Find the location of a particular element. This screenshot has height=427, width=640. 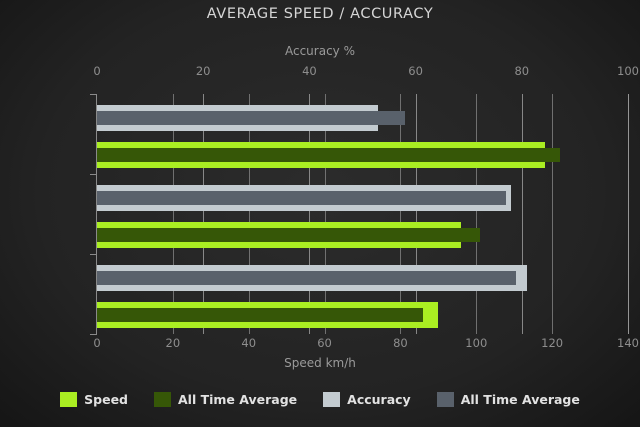

legend-item-2: Accuracy is located at coordinates (367, 399).